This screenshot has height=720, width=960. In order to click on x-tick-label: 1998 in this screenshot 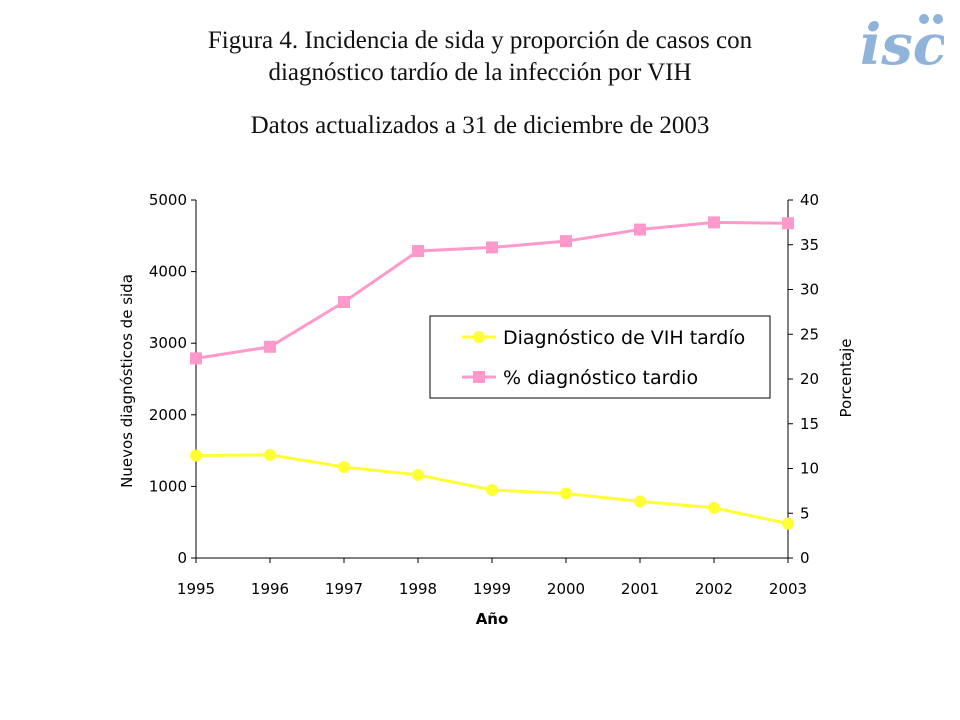, I will do `click(418, 589)`.